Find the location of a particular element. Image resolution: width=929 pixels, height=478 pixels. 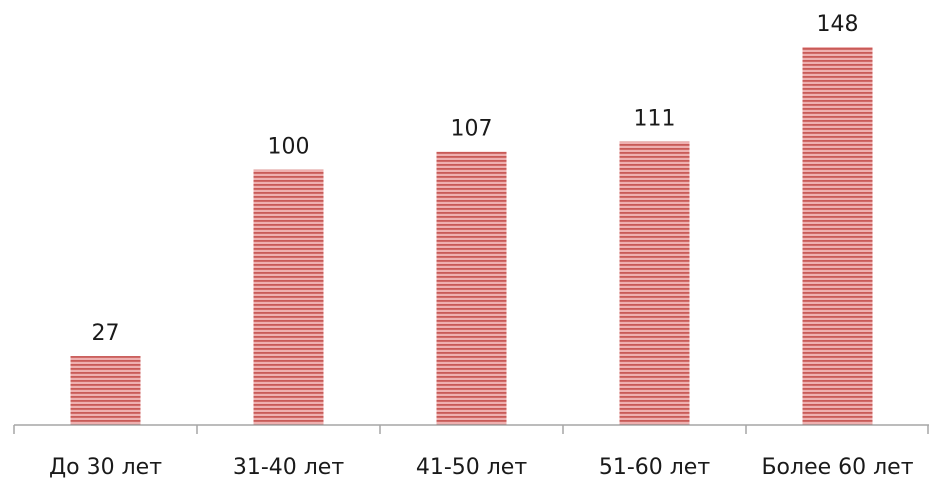

bar-value-label: 100 is located at coordinates (289, 147).